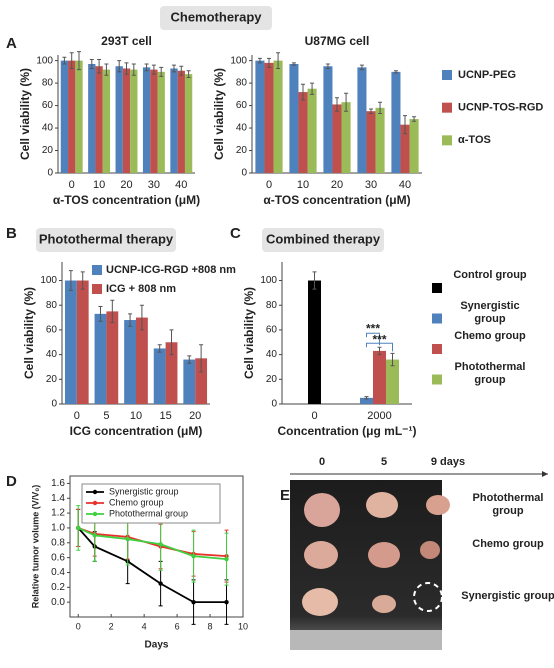 The image size is (554, 668). What do you see at coordinates (347, 431) in the screenshot?
I see `x-axis-label: Concentration (μg mL⁻¹)` at bounding box center [347, 431].